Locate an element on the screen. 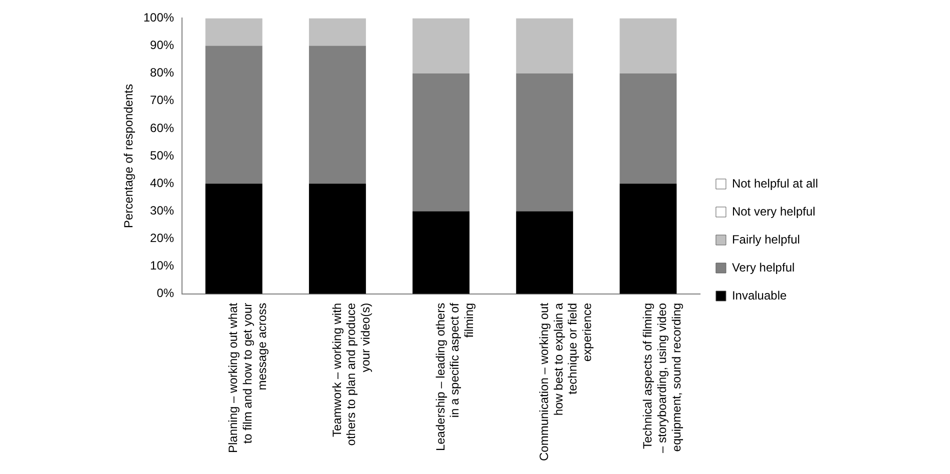 This screenshot has height=474, width=950. y-tick-label: 70% is located at coordinates (162, 100).